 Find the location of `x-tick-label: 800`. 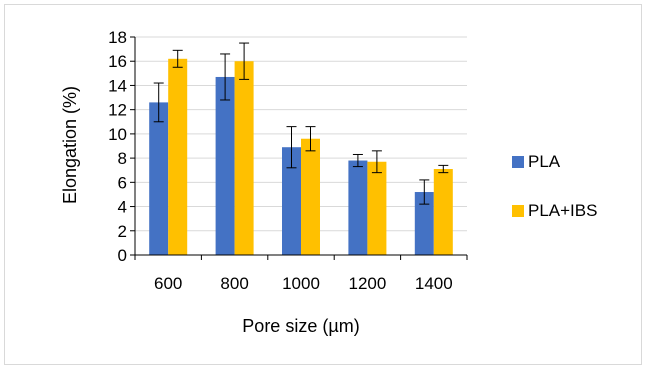

x-tick-label: 800 is located at coordinates (234, 283).